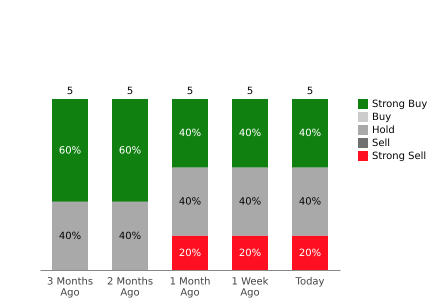  What do you see at coordinates (309, 282) in the screenshot?
I see `x-tick-label: Today` at bounding box center [309, 282].